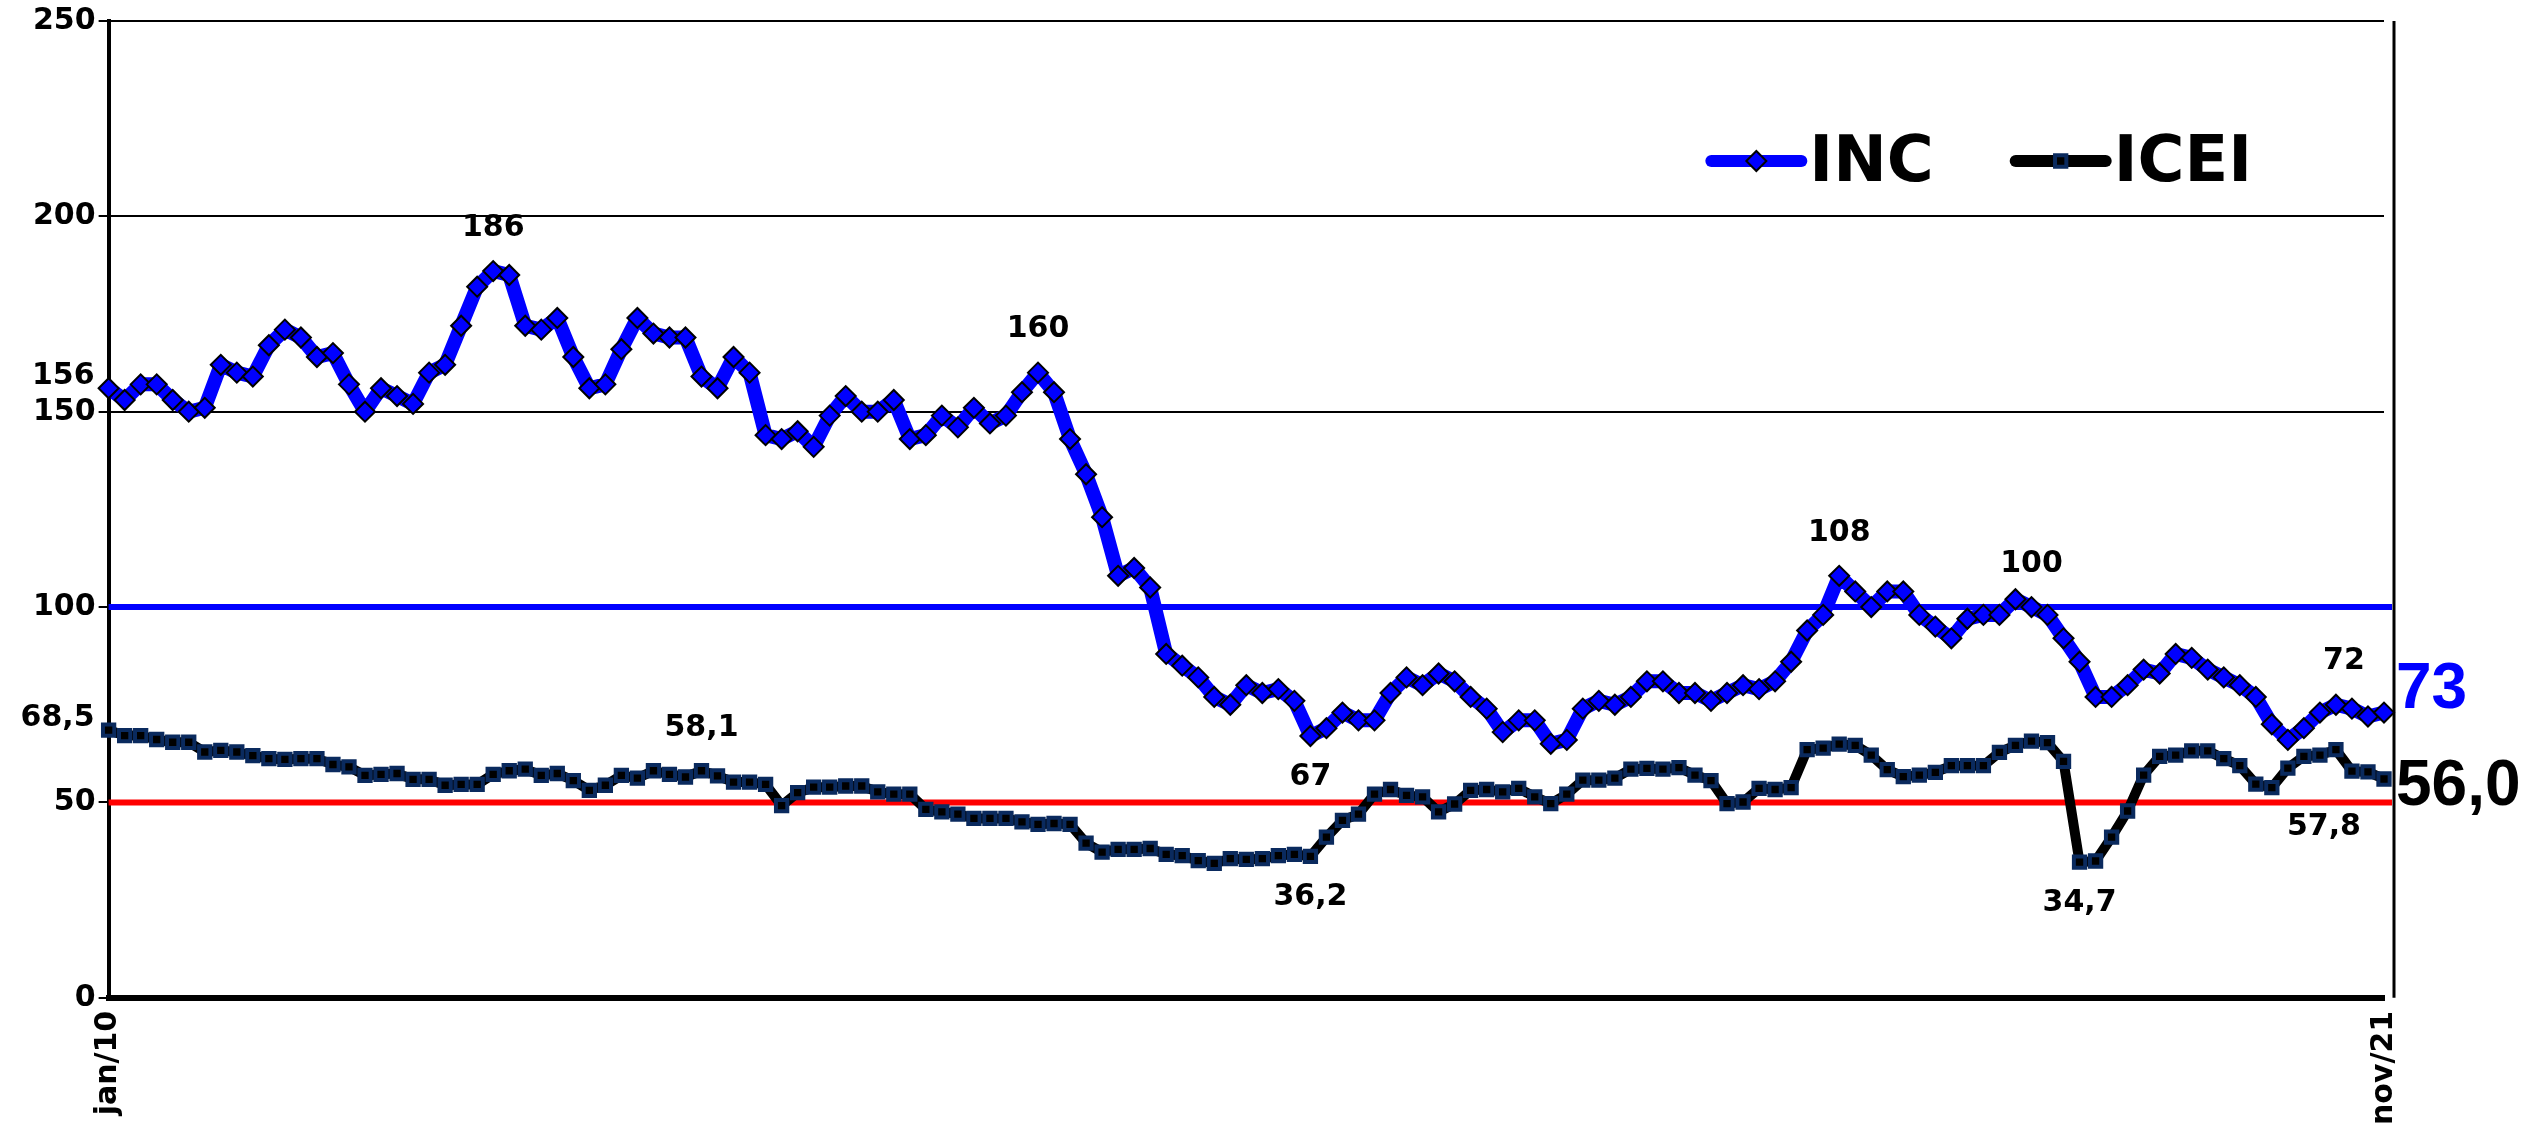 The height and width of the screenshot is (1132, 2534). I want to click on data-label: 57,8, so click(2323, 825).